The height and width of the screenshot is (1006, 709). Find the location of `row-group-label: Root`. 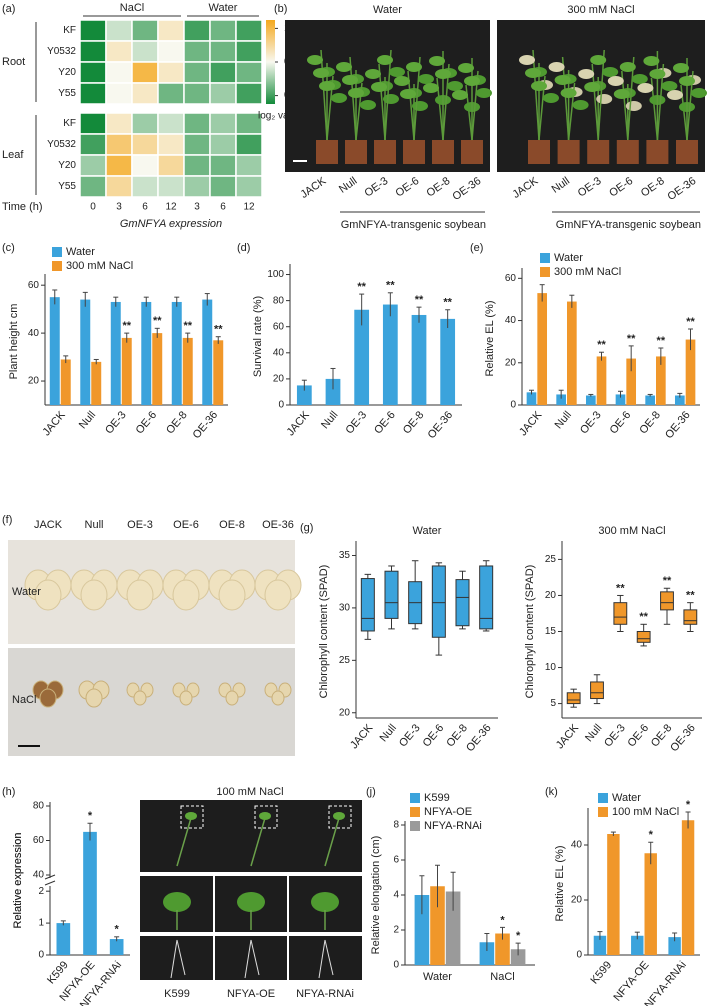

row-group-label: Root is located at coordinates (13, 62).